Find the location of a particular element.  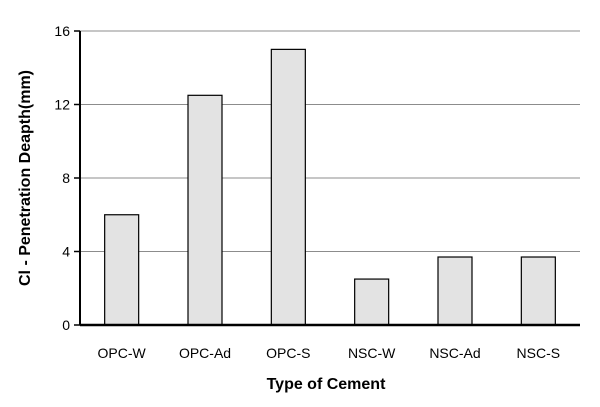

y-tick-label: 8 is located at coordinates (66, 178).